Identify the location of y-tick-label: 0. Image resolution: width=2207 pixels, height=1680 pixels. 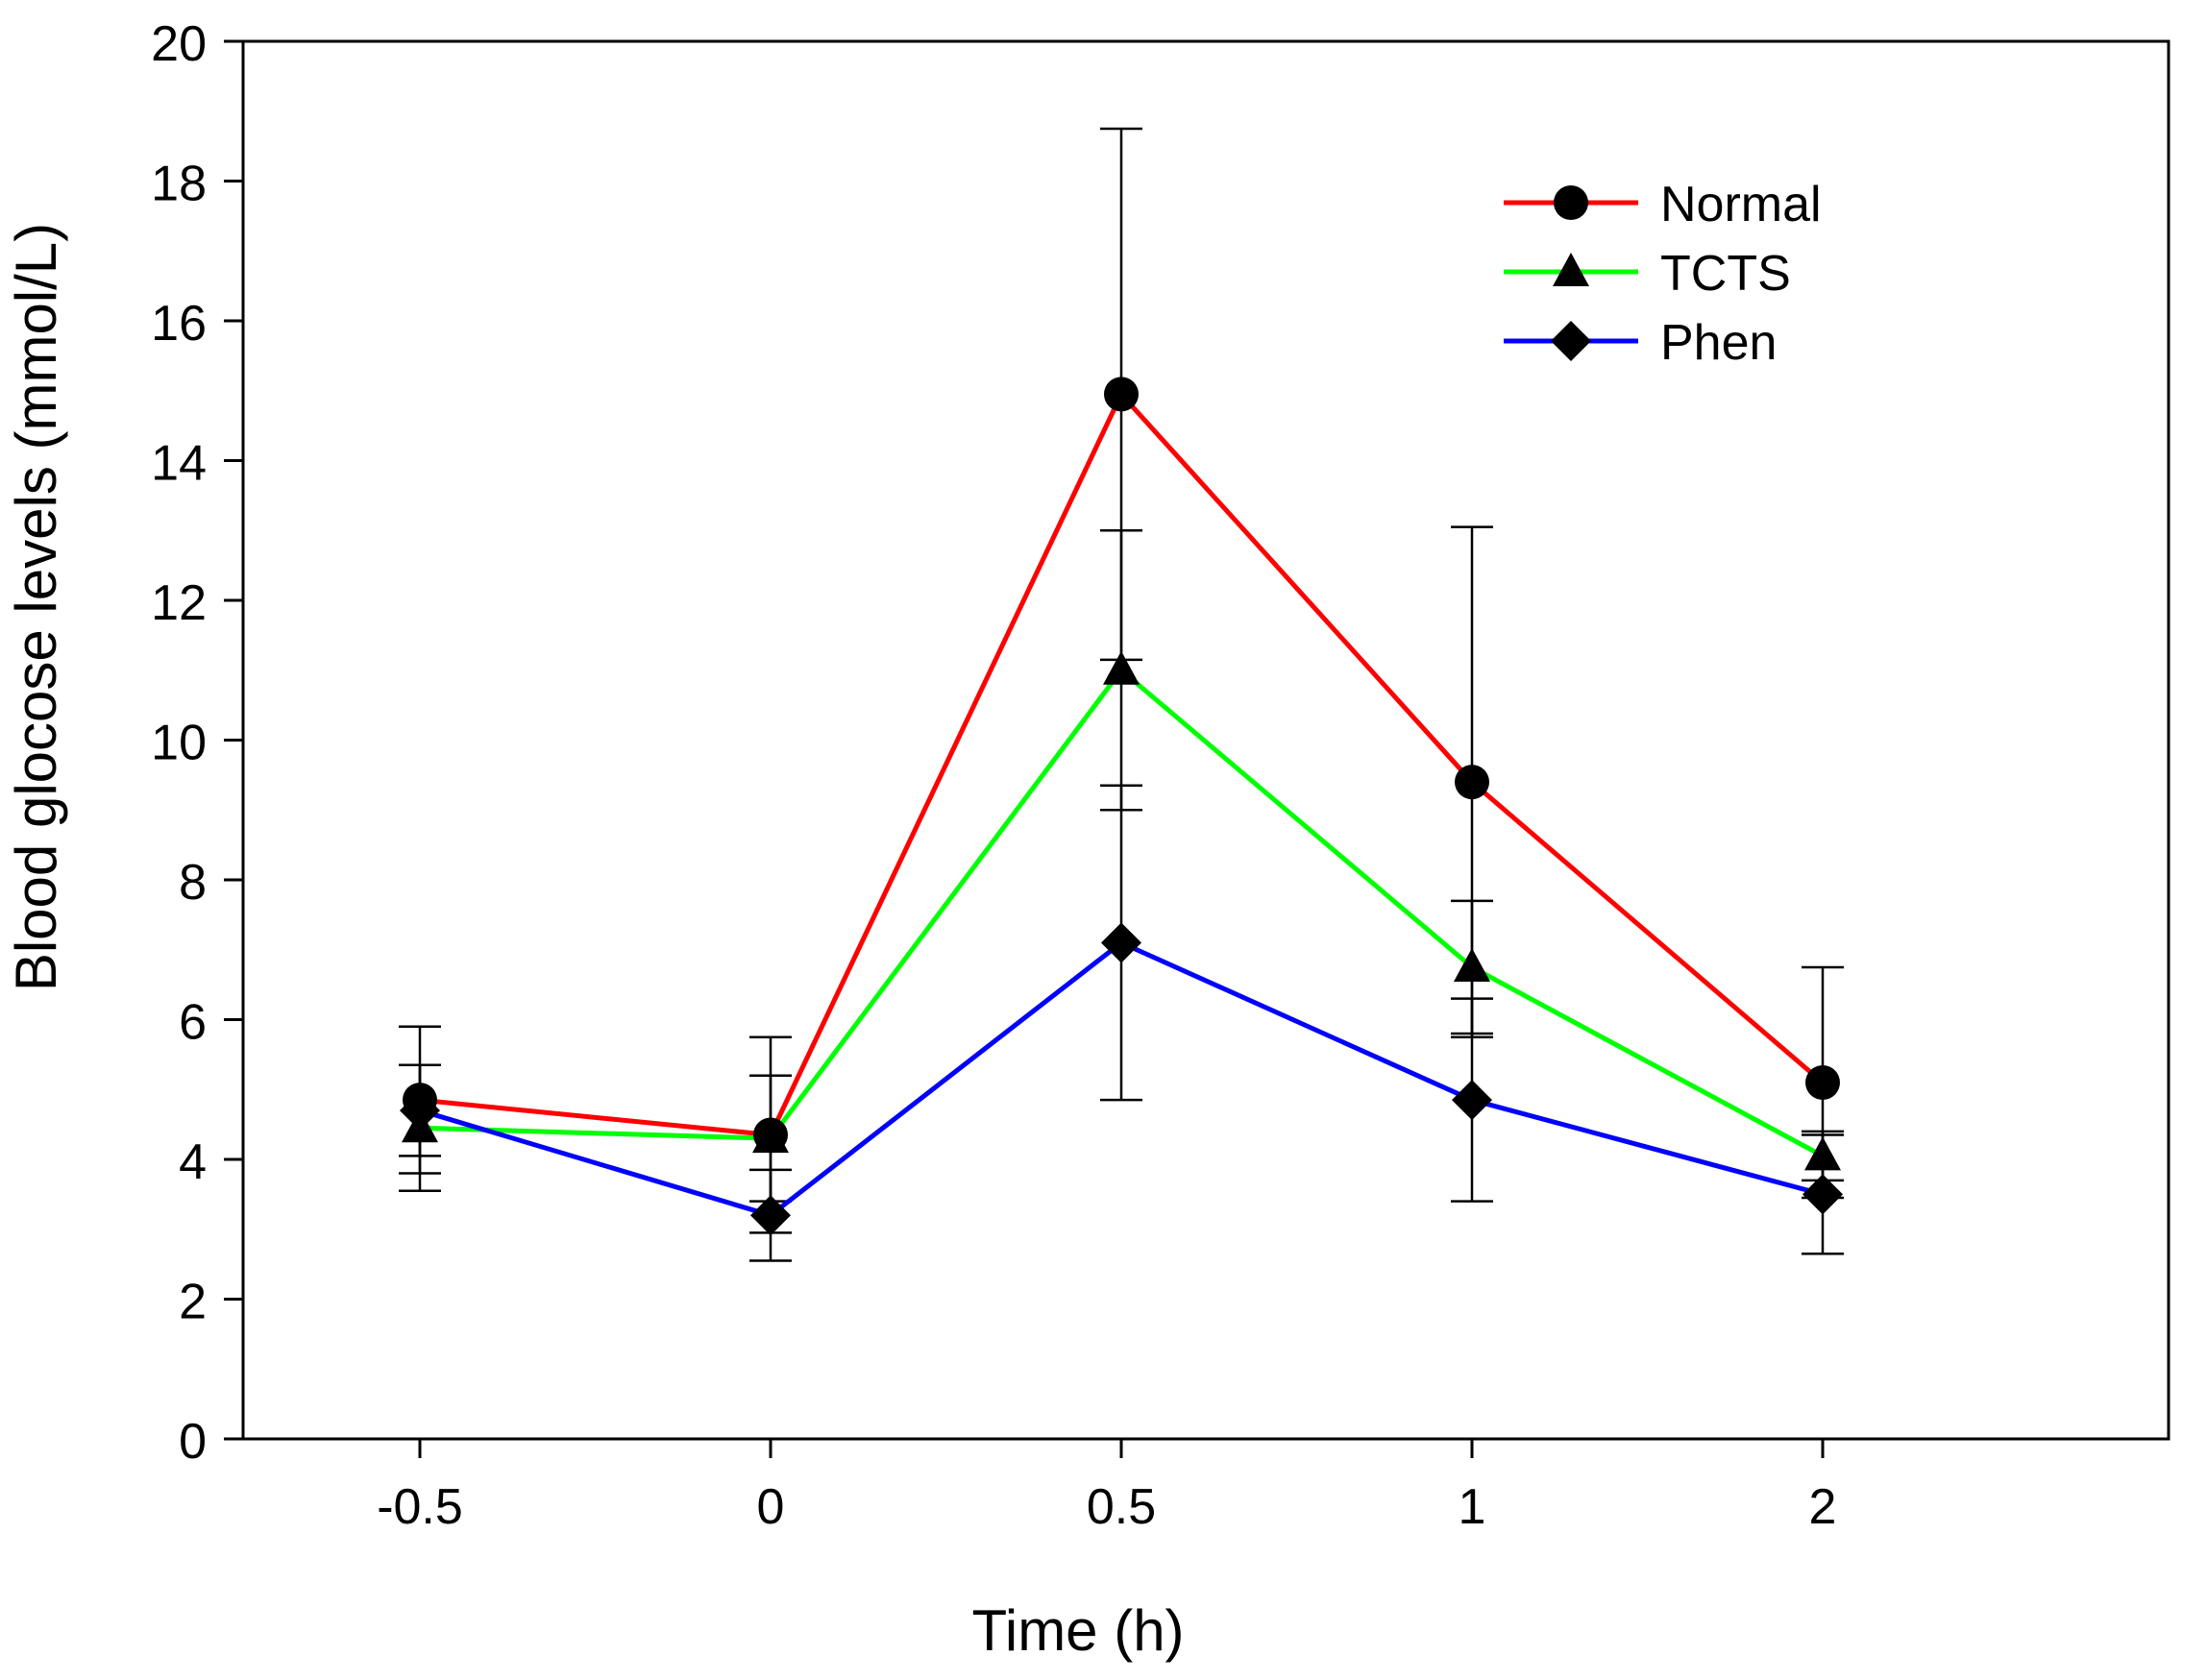
(193, 1442).